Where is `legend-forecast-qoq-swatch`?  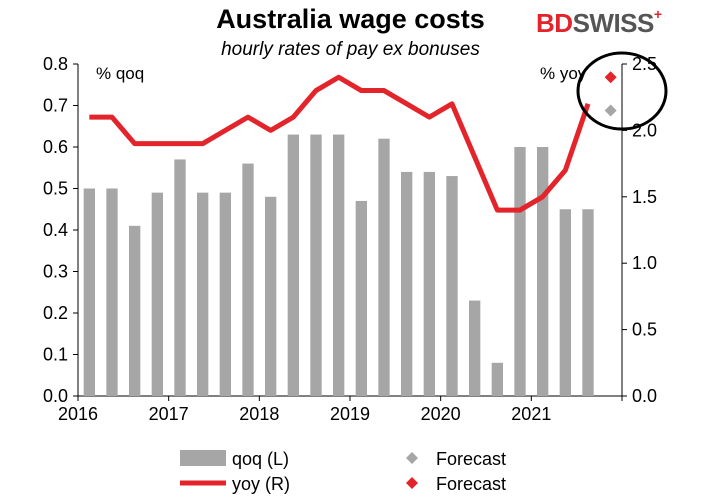 legend-forecast-qoq-swatch is located at coordinates (412, 458).